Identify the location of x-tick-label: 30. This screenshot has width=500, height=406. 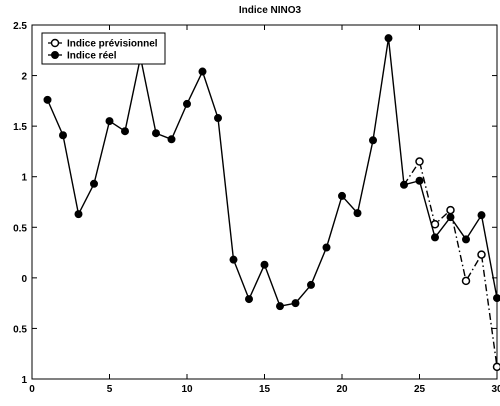
(495, 389).